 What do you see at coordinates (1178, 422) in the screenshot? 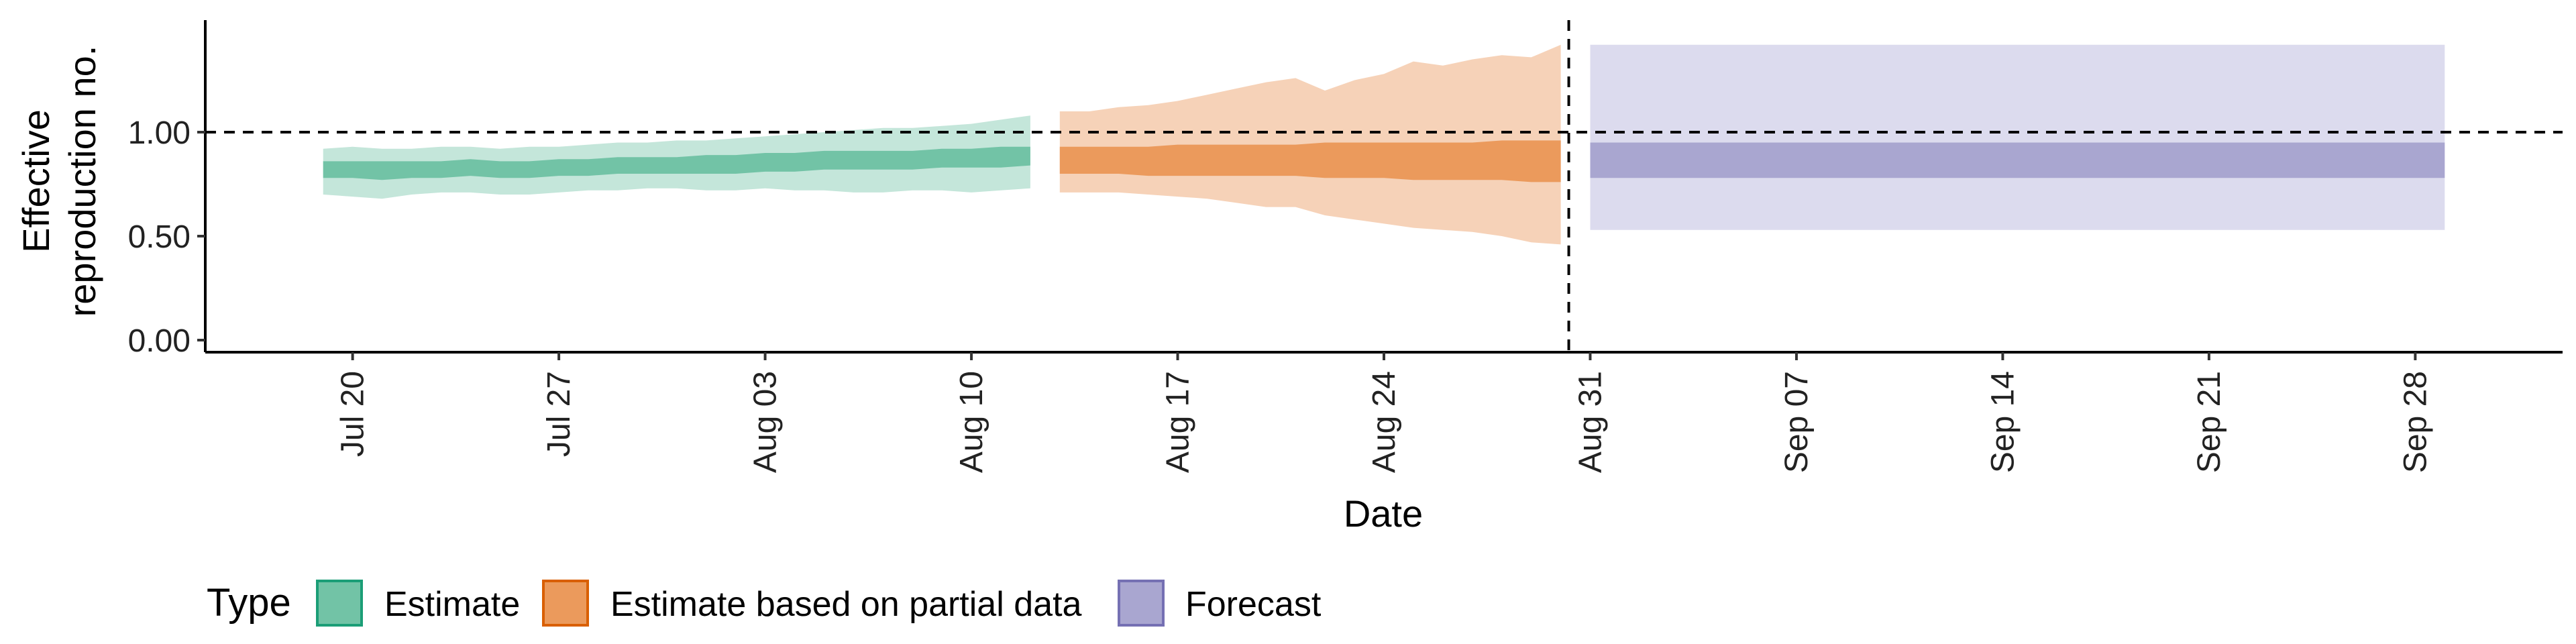
I see `x-tick-label: Aug 17` at bounding box center [1178, 422].